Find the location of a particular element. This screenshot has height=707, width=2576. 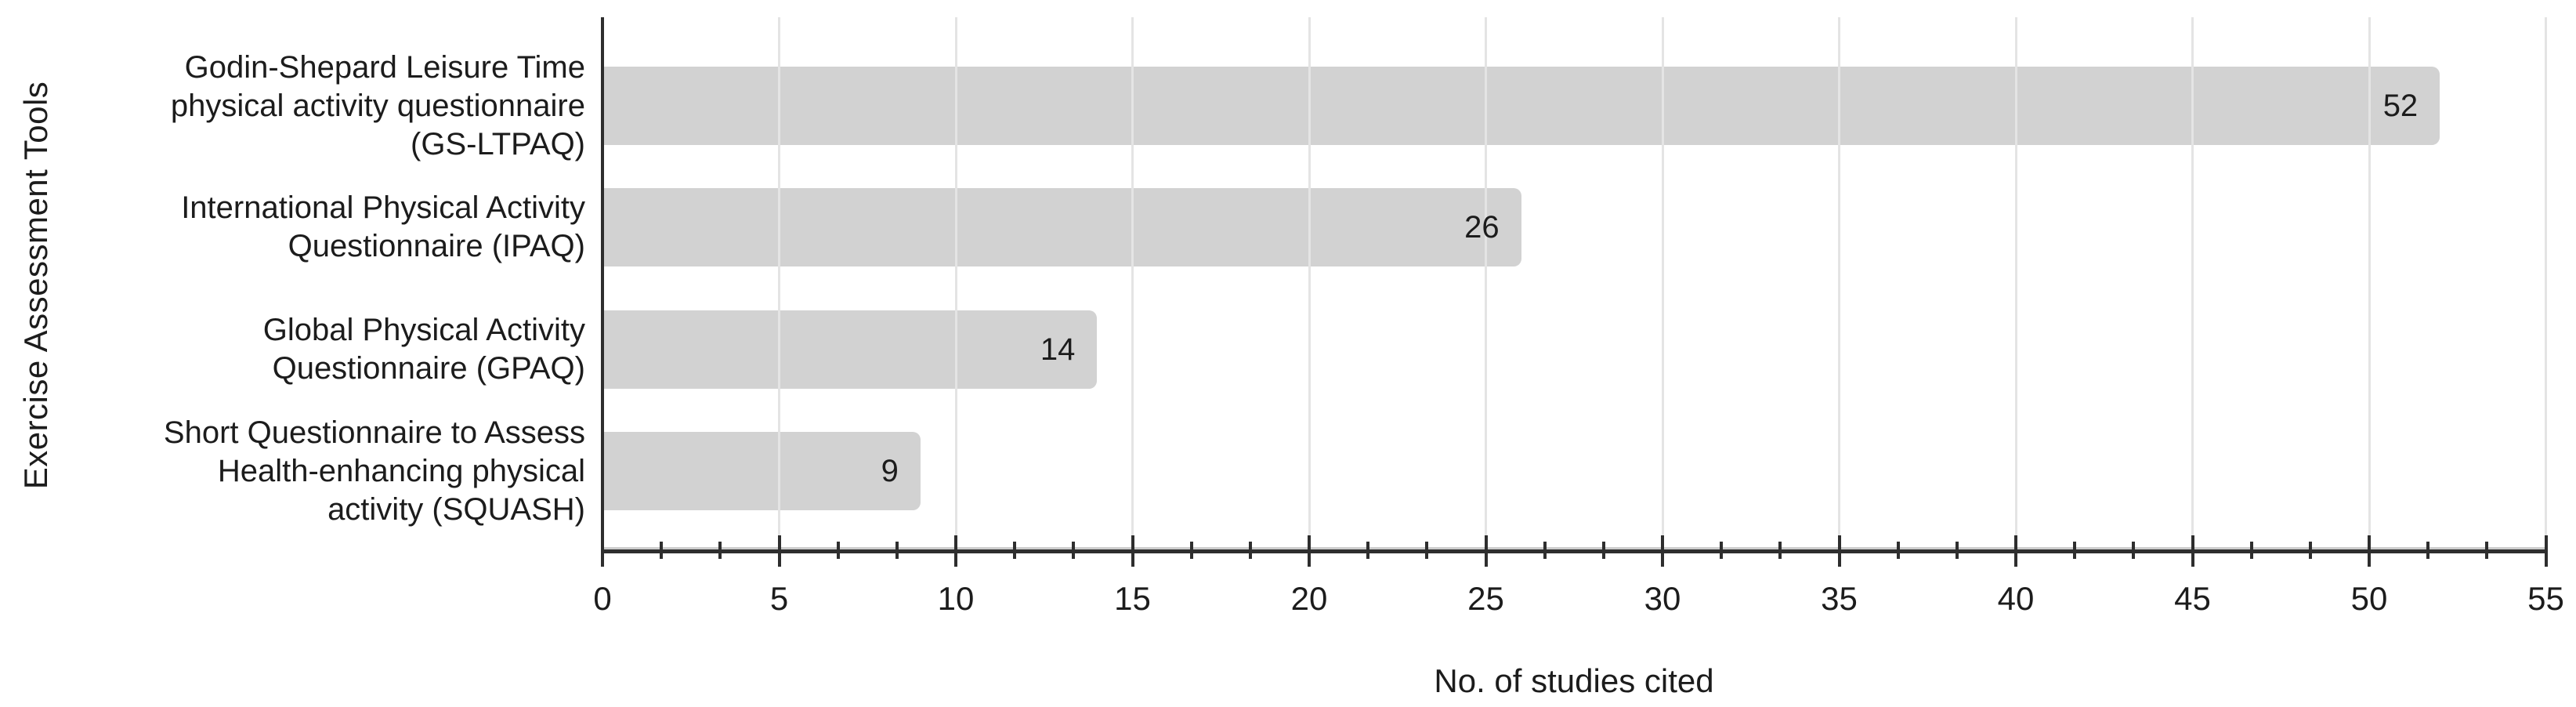

x-tick-label: 15 is located at coordinates (1132, 598).